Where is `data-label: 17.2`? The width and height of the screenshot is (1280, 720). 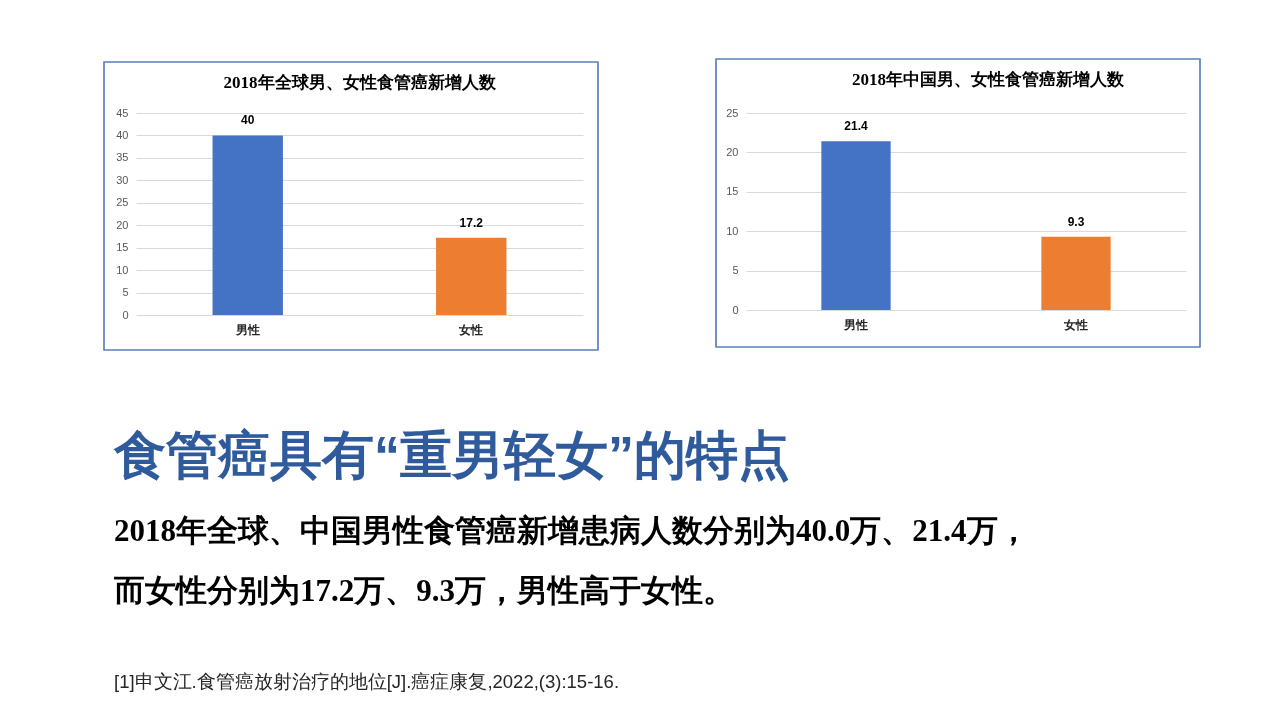 data-label: 17.2 is located at coordinates (471, 222).